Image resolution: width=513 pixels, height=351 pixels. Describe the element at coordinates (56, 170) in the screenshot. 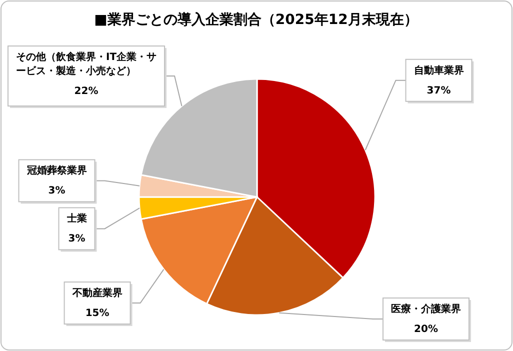

I see `slice-label: 冠婚葬祭業界` at that location.